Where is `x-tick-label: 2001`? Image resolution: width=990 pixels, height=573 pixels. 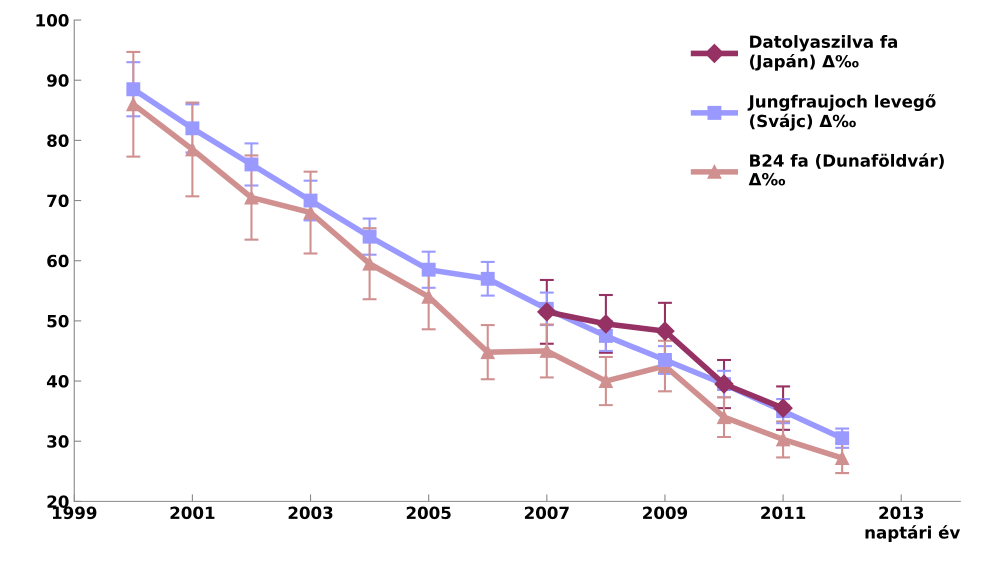 x-tick-label: 2001 is located at coordinates (192, 513).